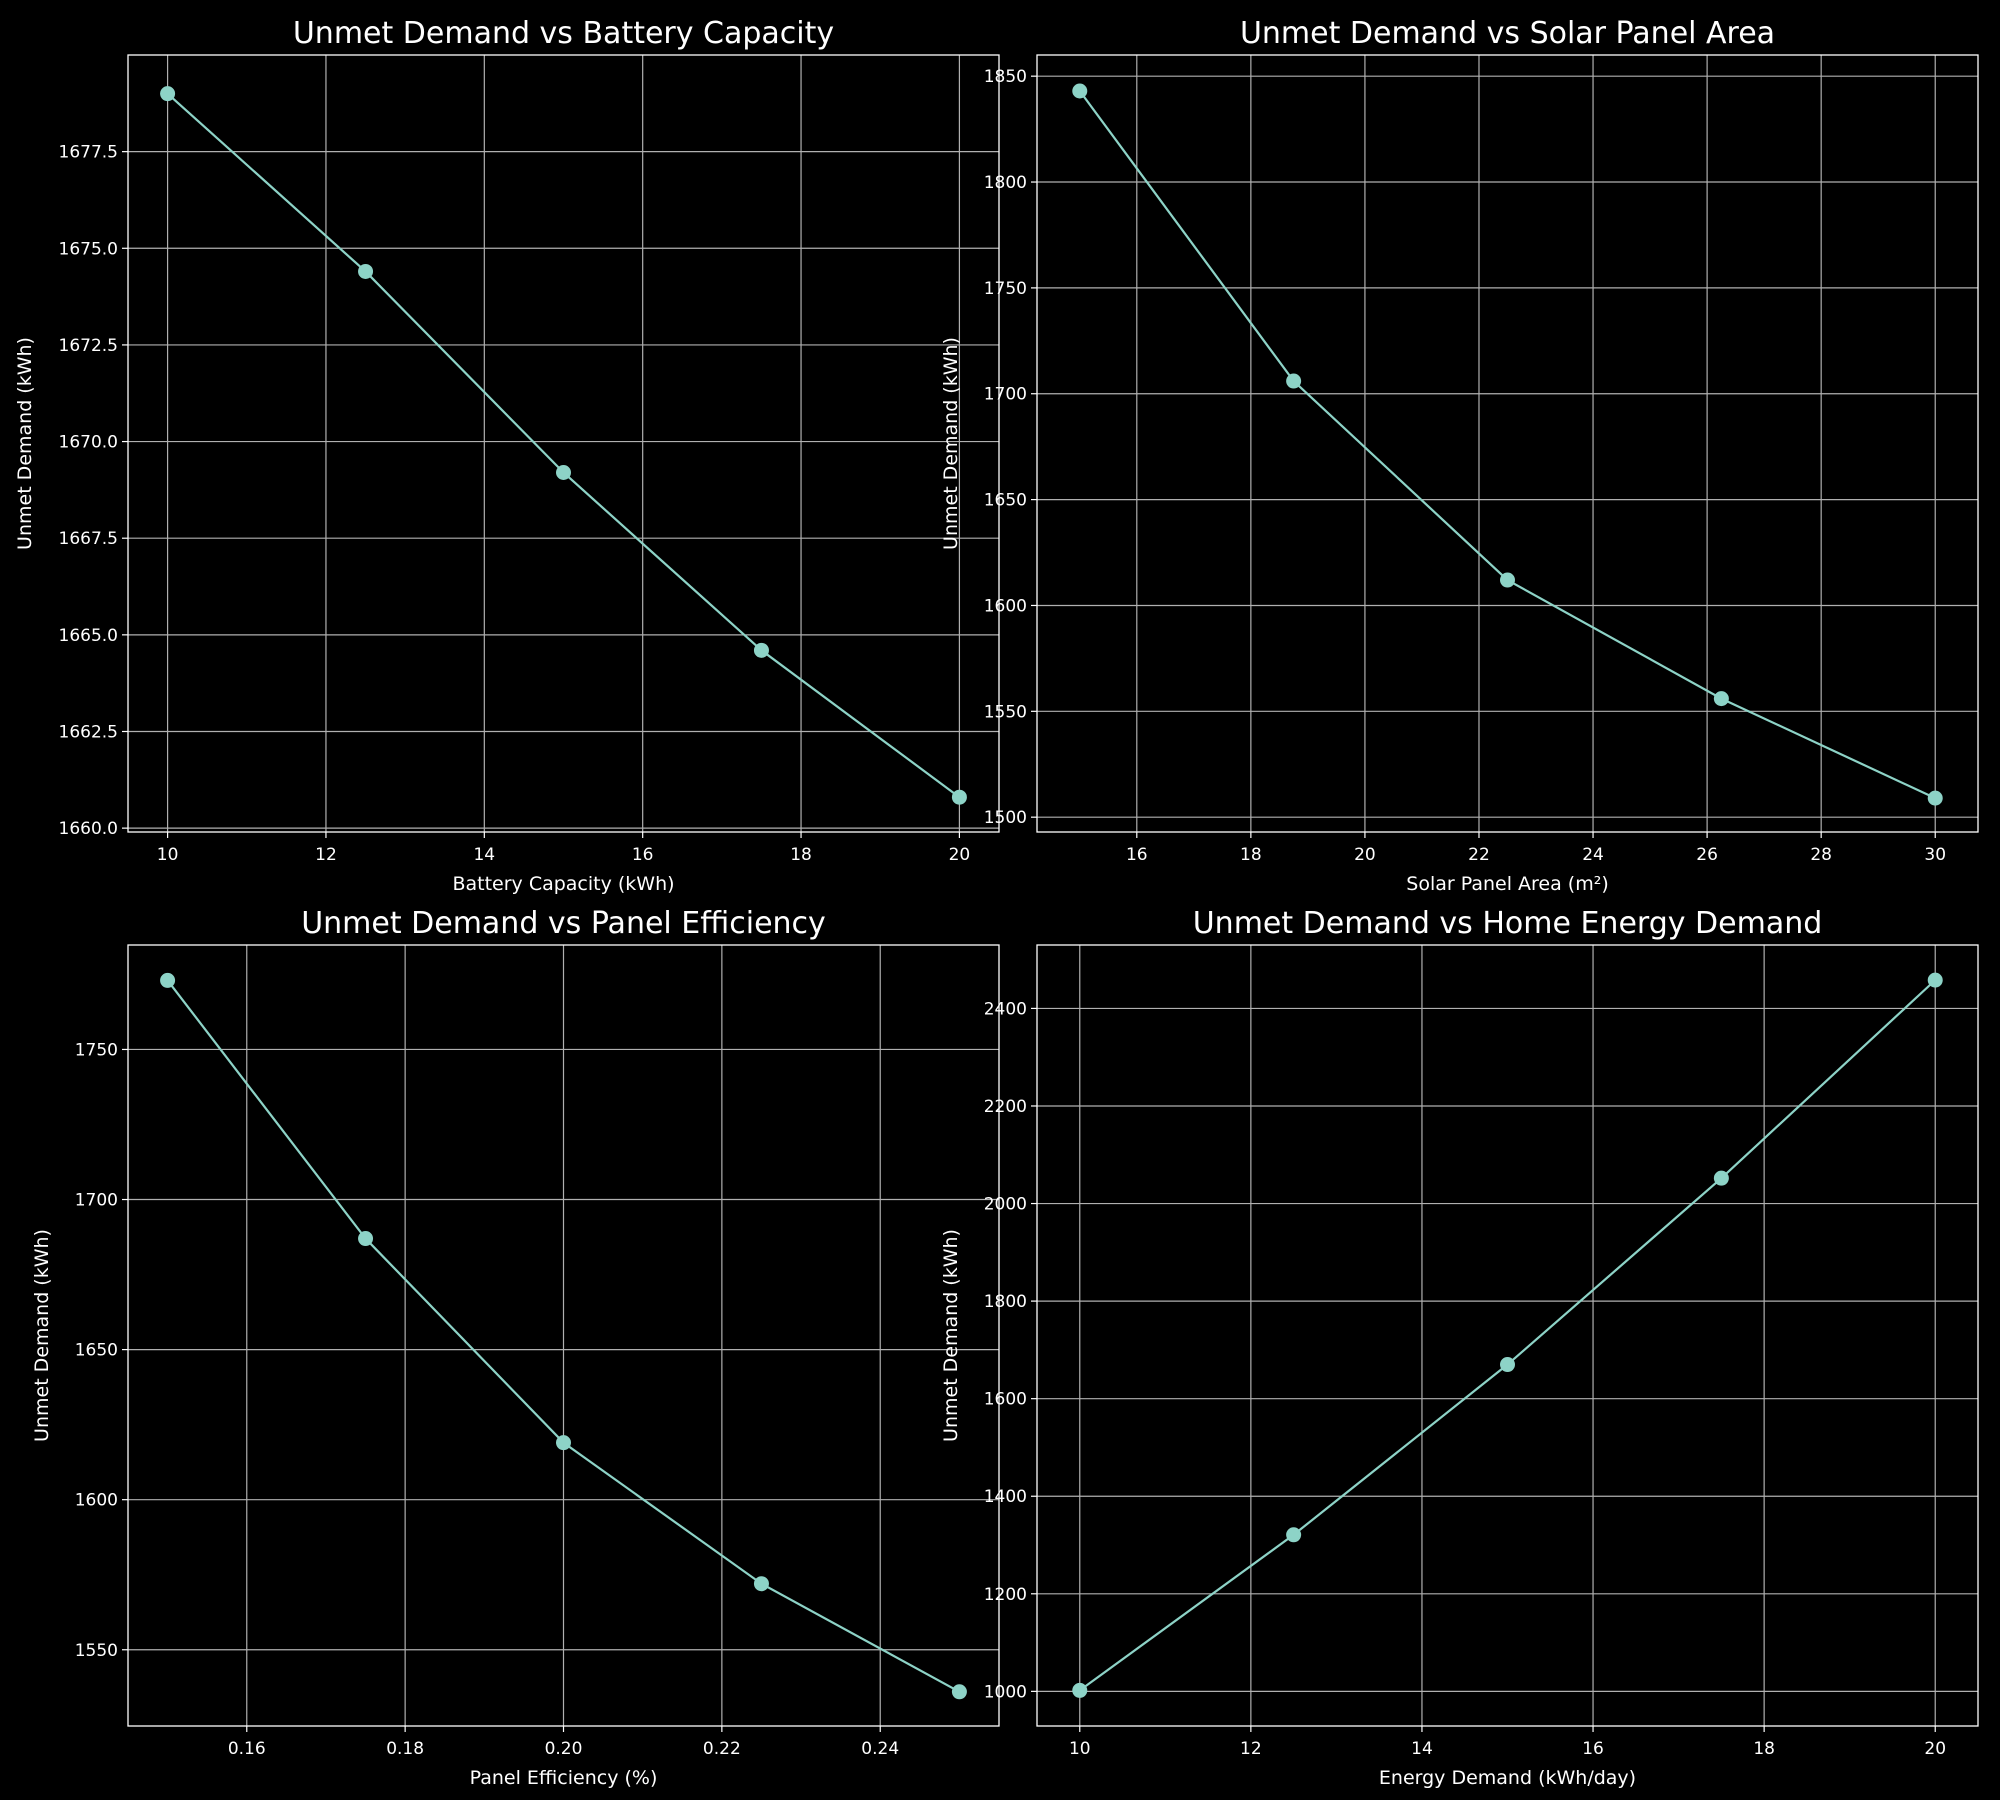 This screenshot has width=2000, height=1800. Describe the element at coordinates (1479, 855) in the screenshot. I see `x-tick-label: 22` at that location.